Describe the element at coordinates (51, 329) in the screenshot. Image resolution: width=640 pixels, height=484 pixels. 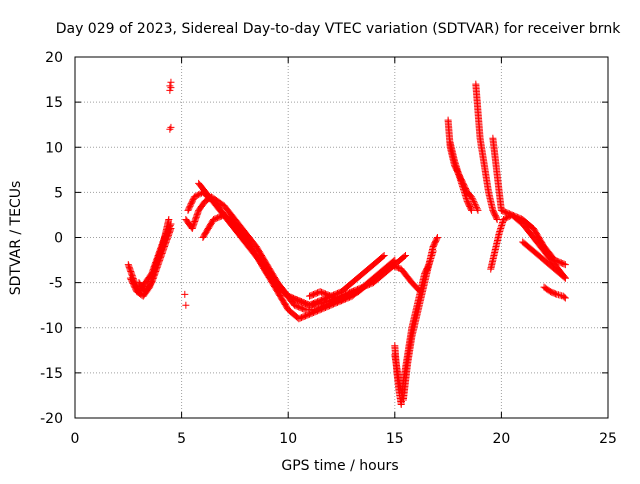
I see `y-tick-label: -10` at that location.